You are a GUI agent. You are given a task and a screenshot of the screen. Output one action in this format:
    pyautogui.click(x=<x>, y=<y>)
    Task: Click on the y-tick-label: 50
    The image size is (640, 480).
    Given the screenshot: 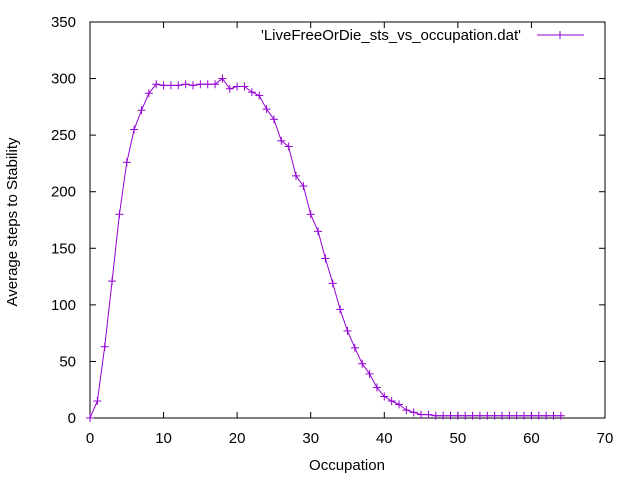 What is the action you would take?
    pyautogui.click(x=67, y=361)
    